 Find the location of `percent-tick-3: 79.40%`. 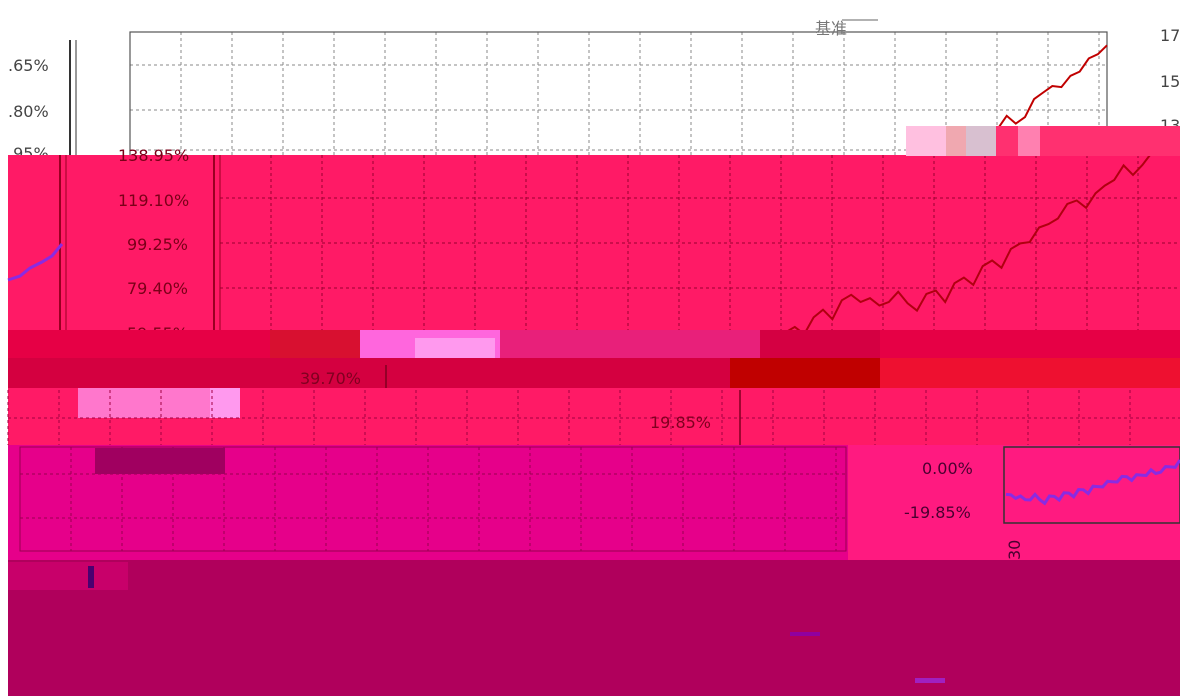

percent-tick-3: 79.40% is located at coordinates (157, 288).